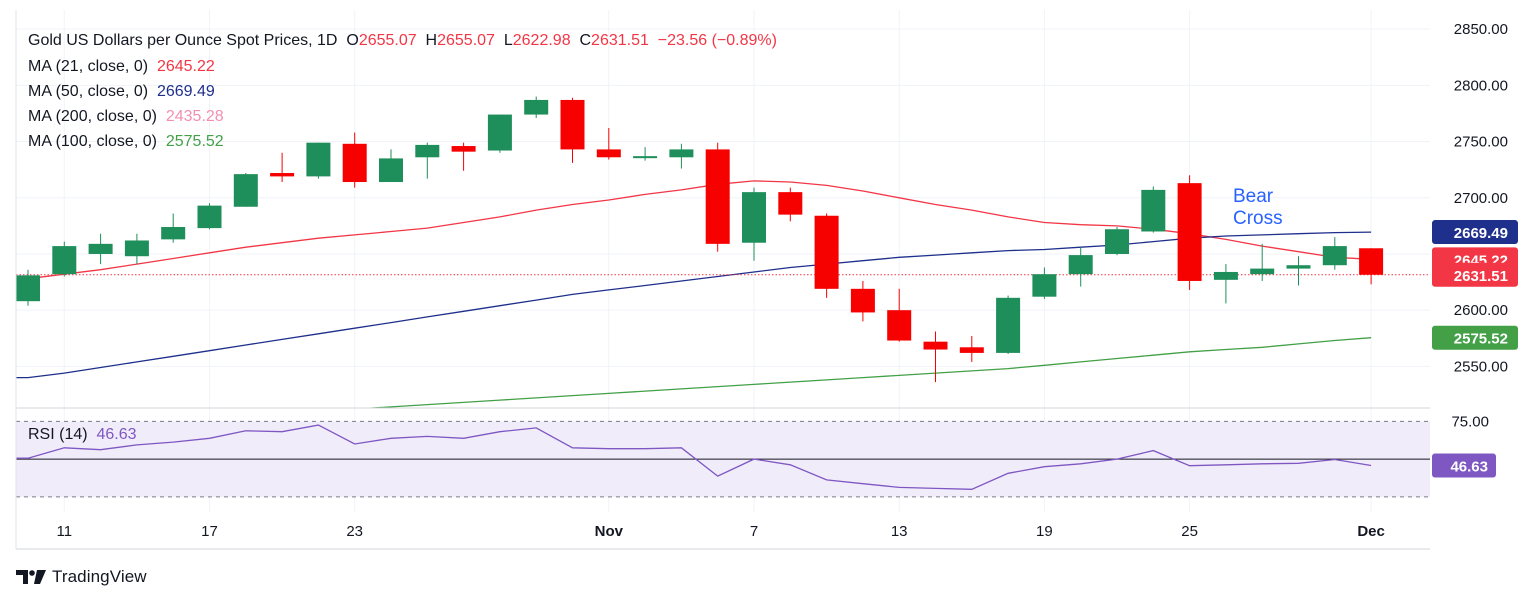  I want to click on x-tick-label: 23, so click(354, 531).